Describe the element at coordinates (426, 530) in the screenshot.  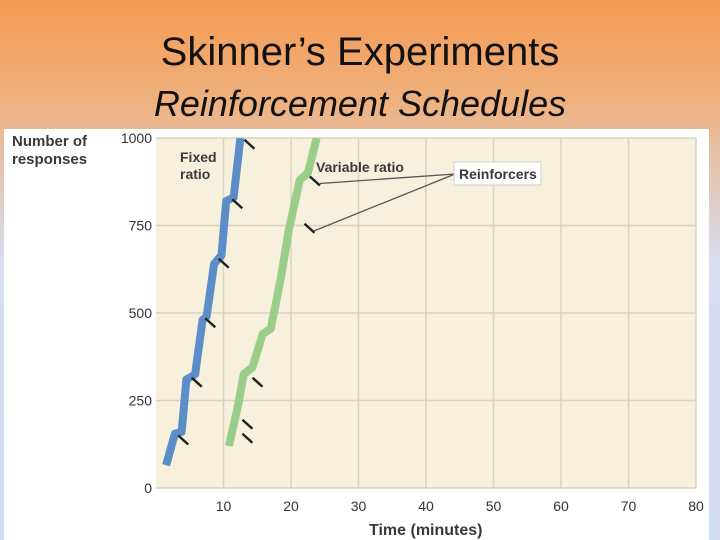
I see `x-axis-label: Time (minutes)` at that location.